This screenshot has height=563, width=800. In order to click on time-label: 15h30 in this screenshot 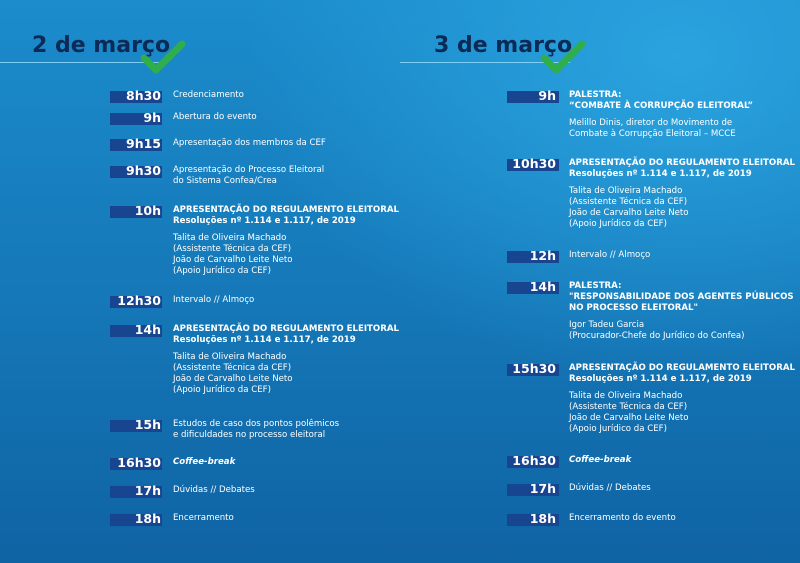, I will do `click(534, 368)`.